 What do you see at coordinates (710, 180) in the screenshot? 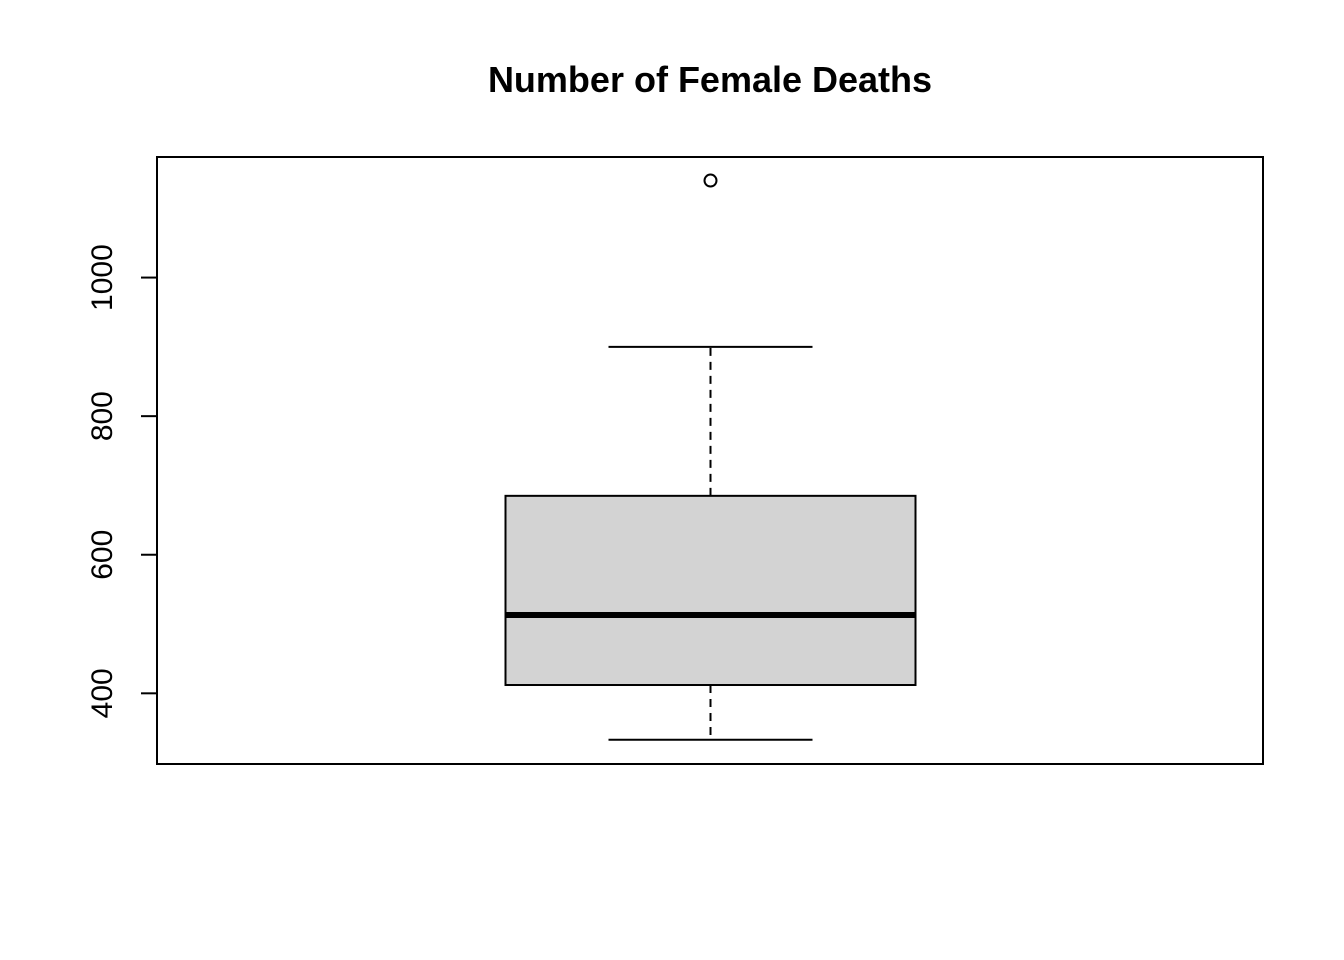
I see `outlier-point` at bounding box center [710, 180].